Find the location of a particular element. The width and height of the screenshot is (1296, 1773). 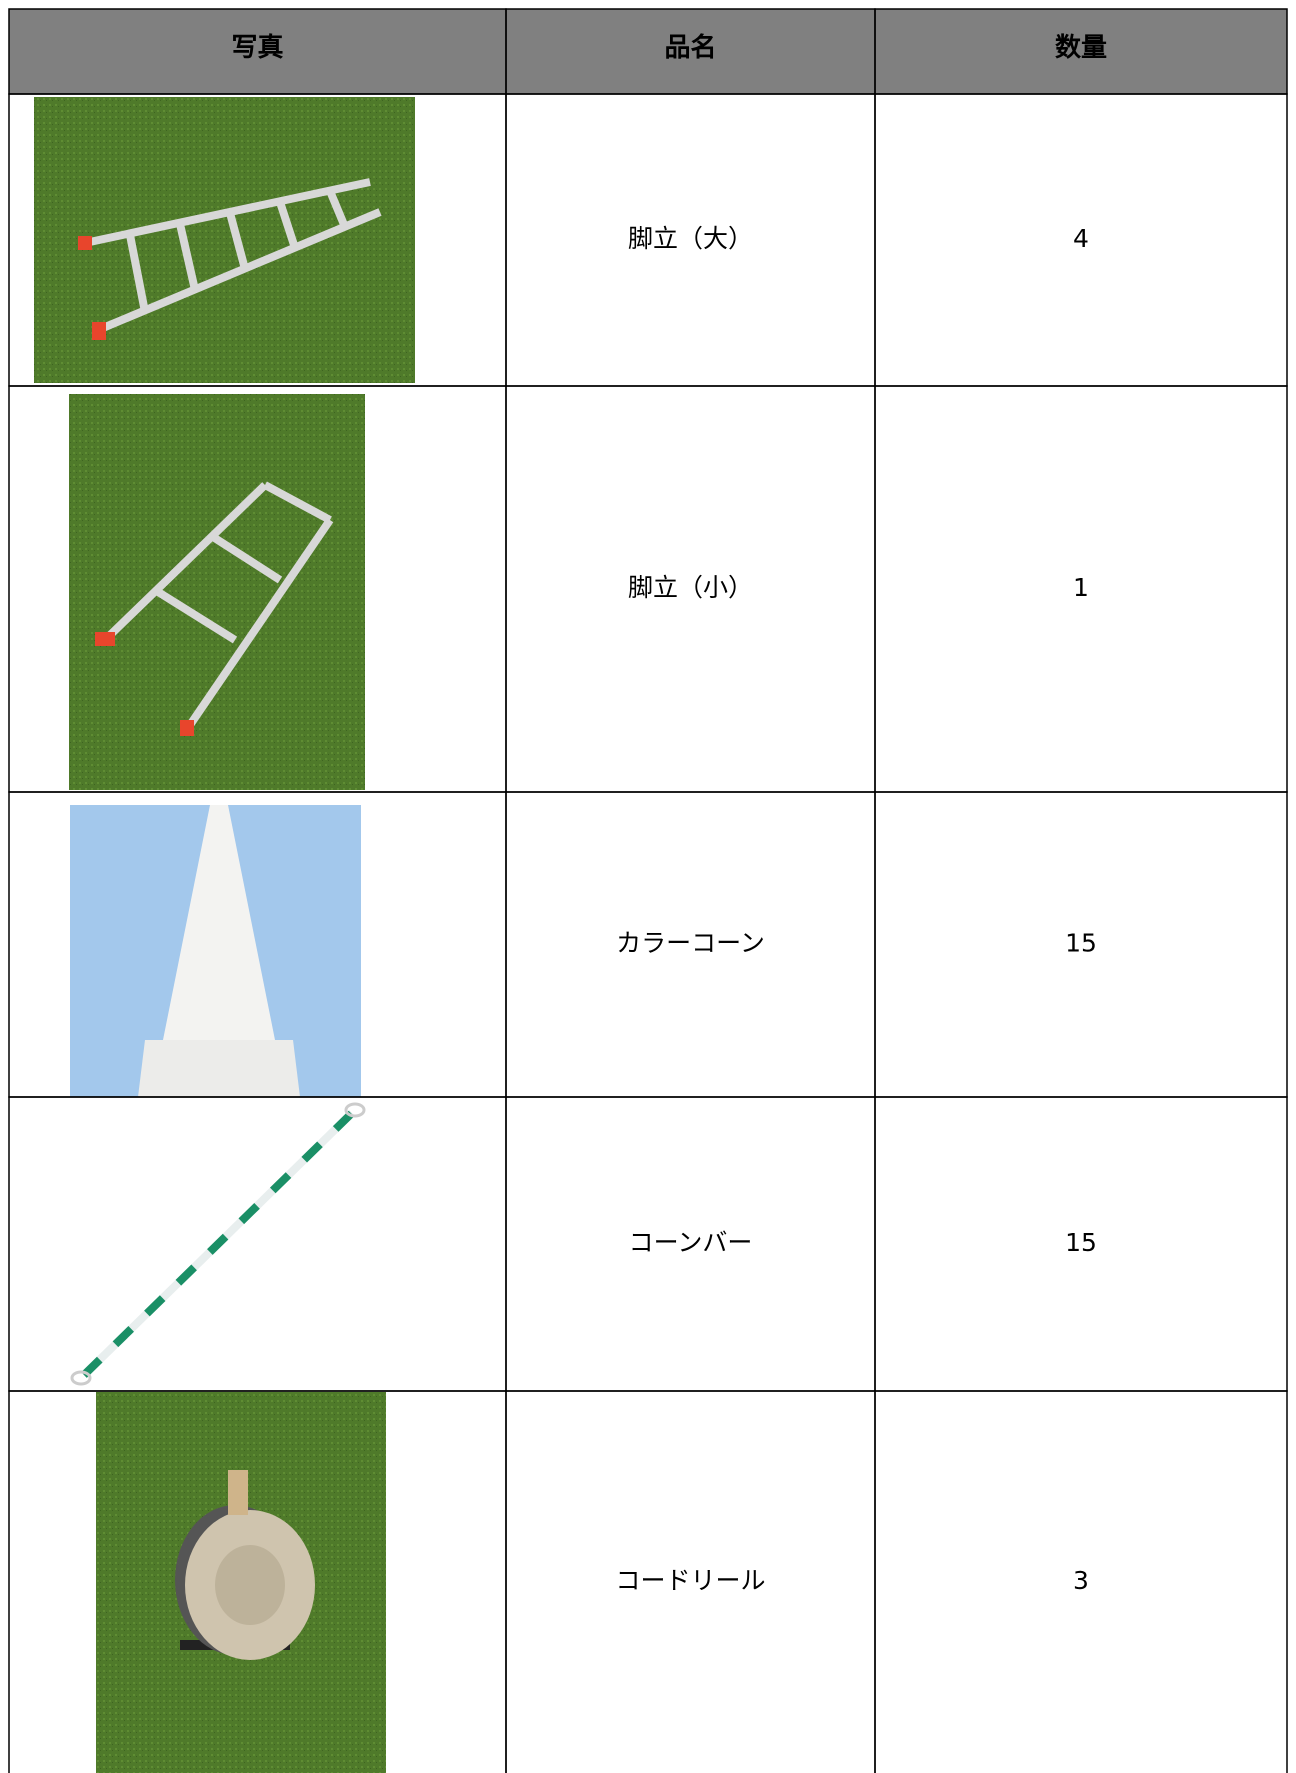

item-quantity: 4 is located at coordinates (1081, 238).